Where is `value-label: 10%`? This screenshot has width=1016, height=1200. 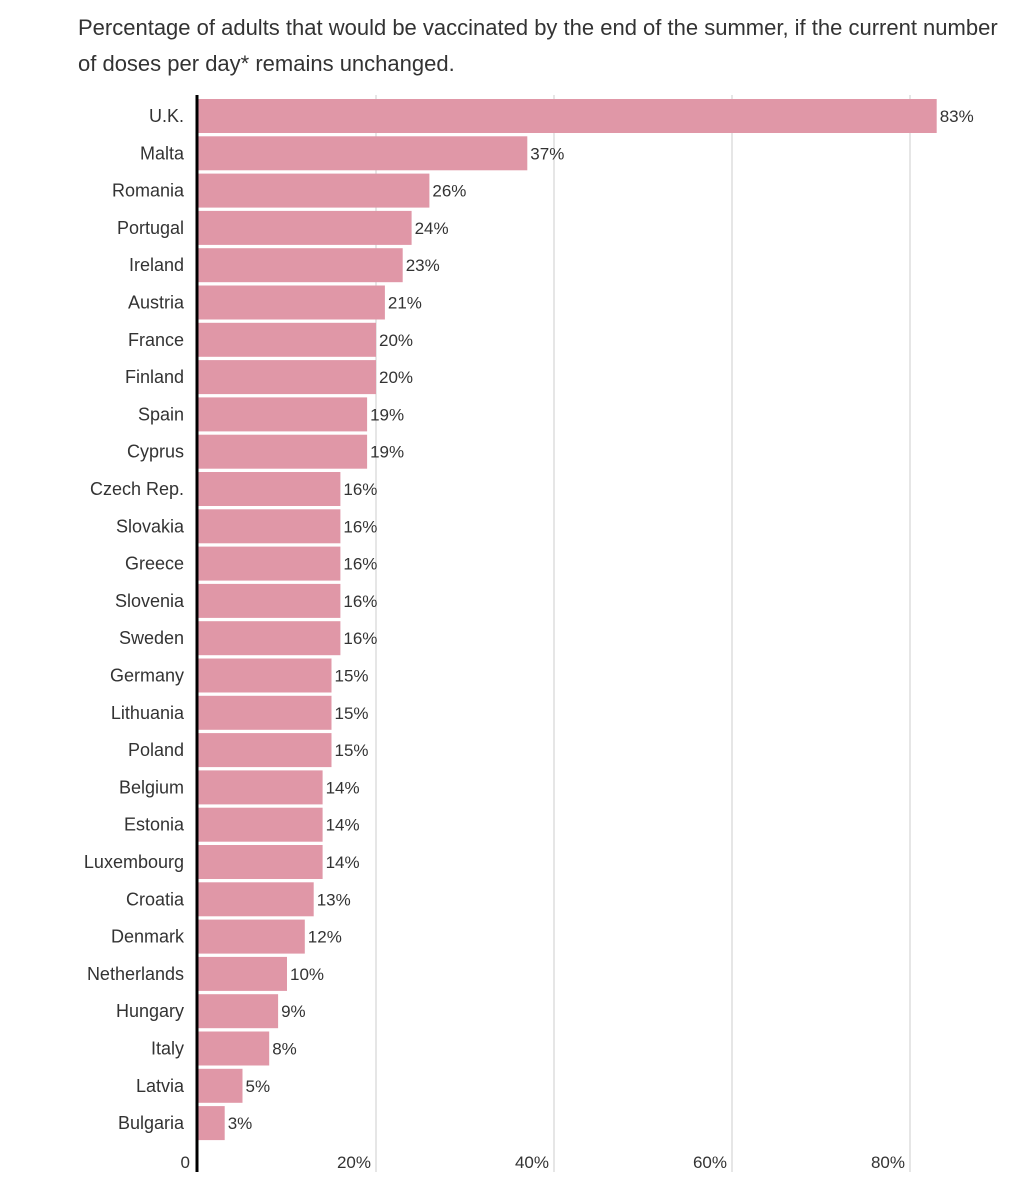
value-label: 10% is located at coordinates (307, 974).